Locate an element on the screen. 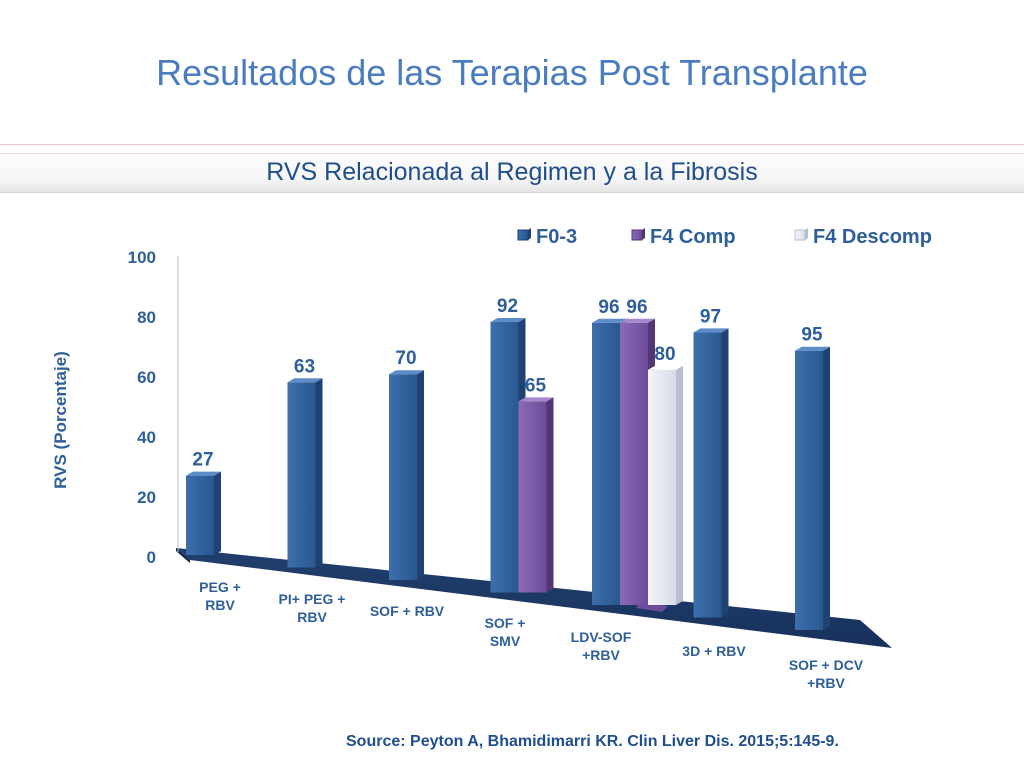  category-label: PI+ PEG + RBV is located at coordinates (312, 608).